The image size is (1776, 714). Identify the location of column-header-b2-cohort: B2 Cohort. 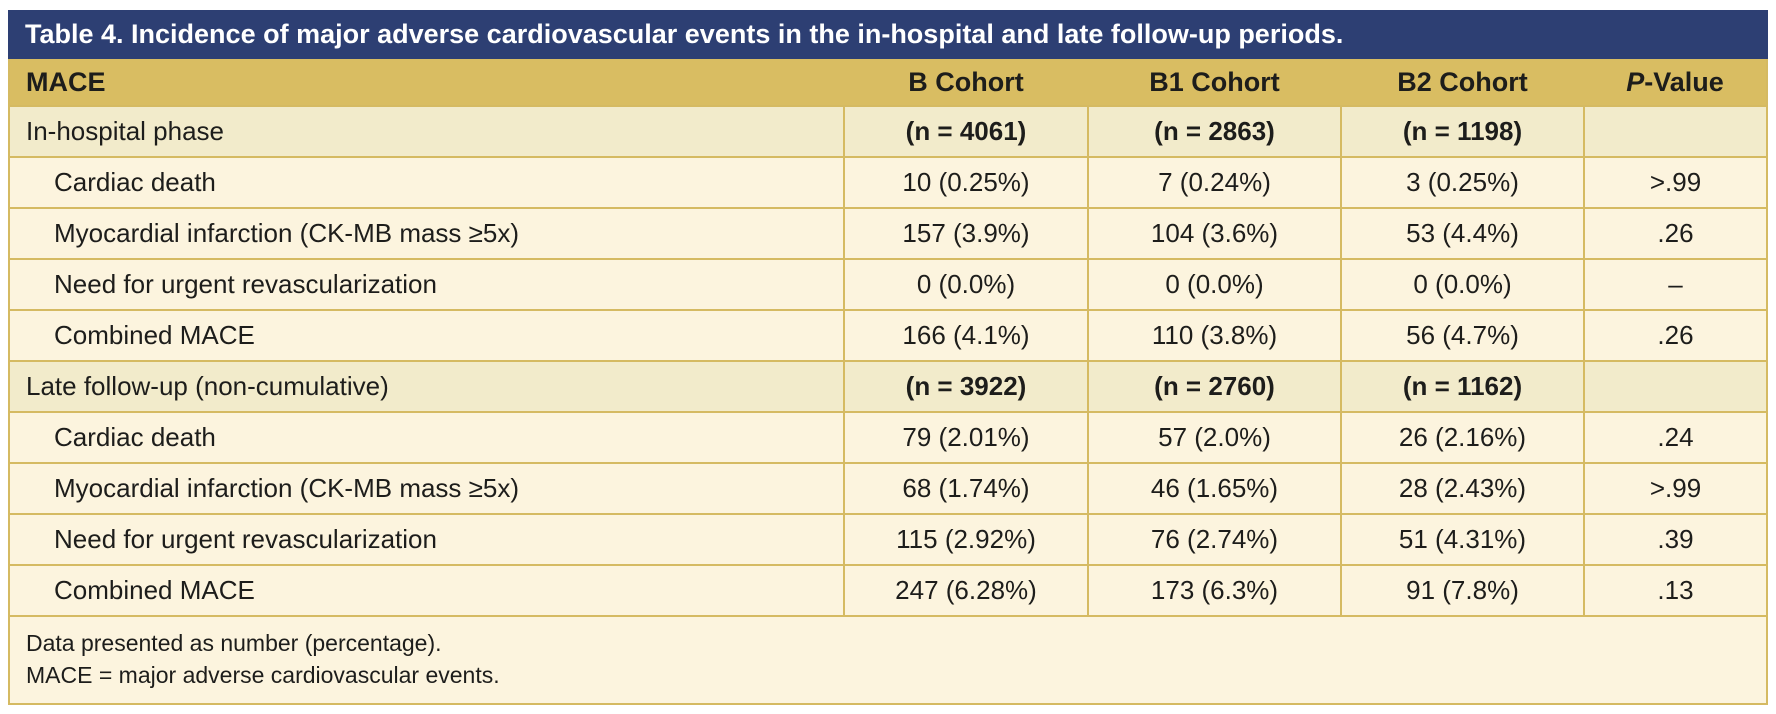
(1462, 82).